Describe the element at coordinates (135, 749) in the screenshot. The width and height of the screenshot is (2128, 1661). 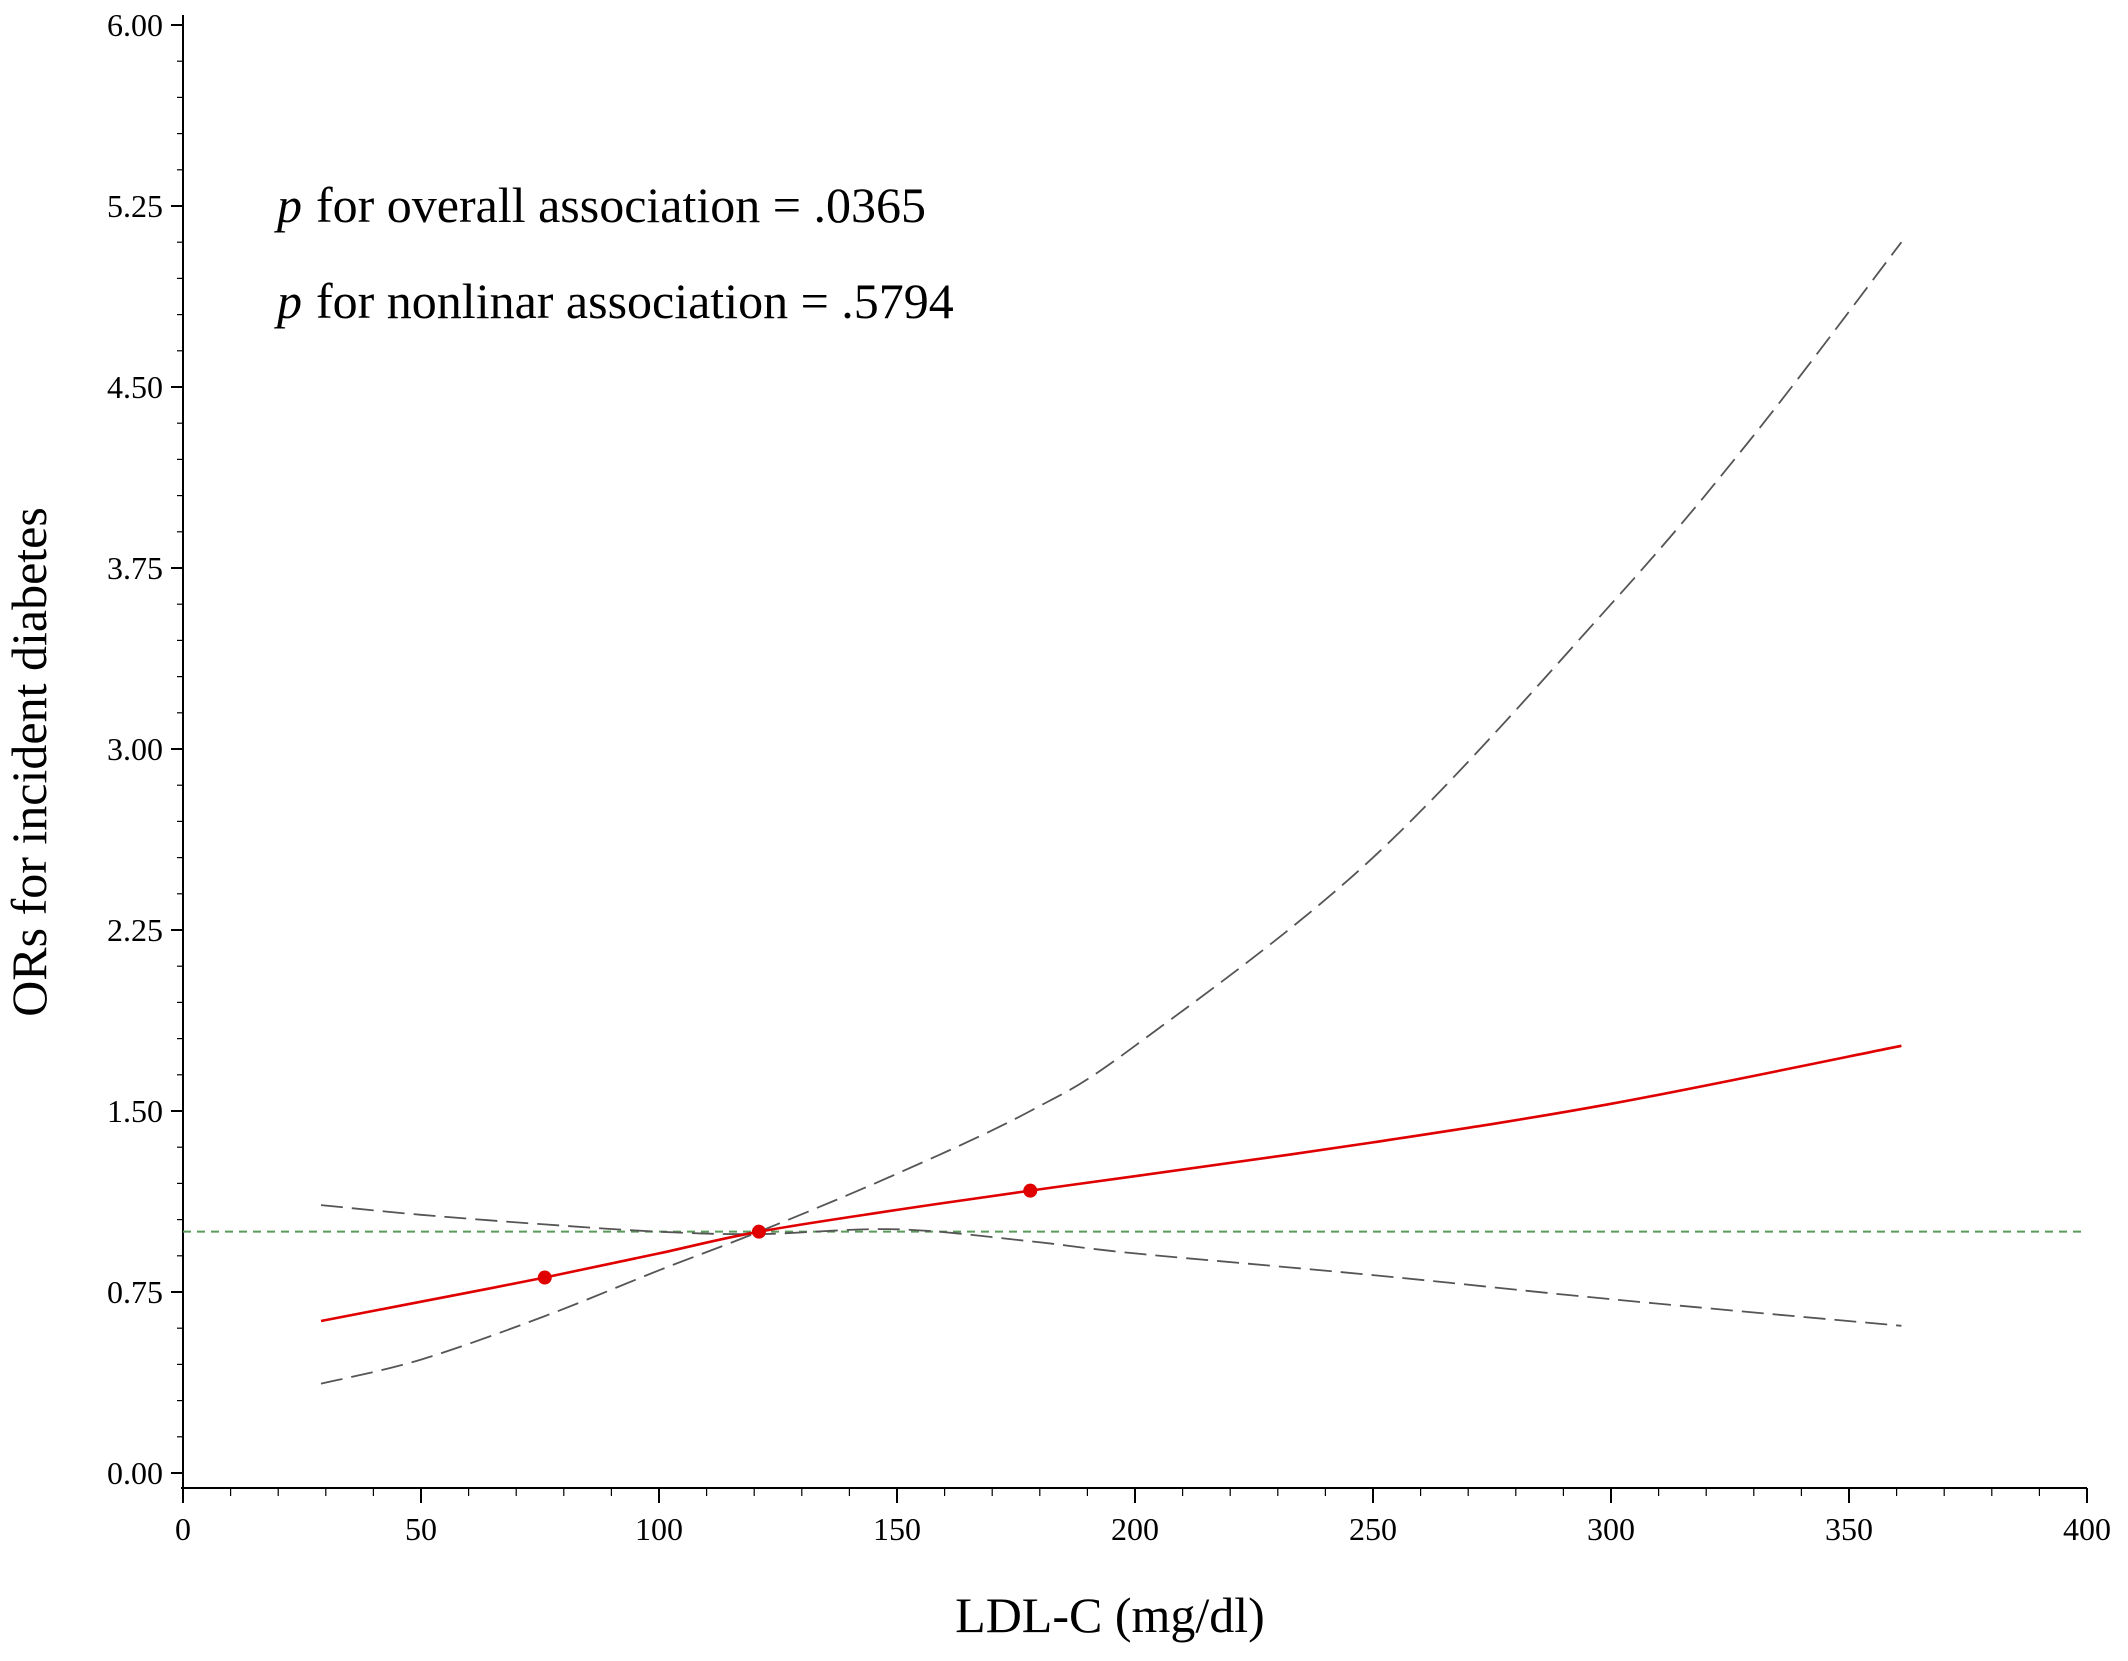
I see `y-tick-label: 3.00` at that location.